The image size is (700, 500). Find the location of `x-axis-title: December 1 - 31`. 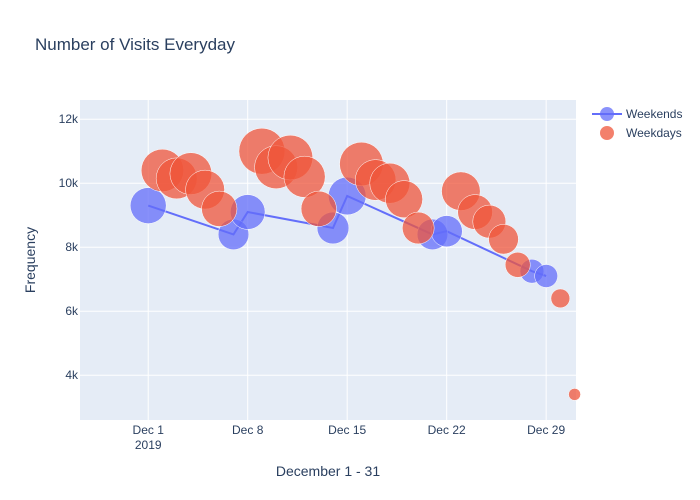

x-axis-title: December 1 - 31 is located at coordinates (328, 471).